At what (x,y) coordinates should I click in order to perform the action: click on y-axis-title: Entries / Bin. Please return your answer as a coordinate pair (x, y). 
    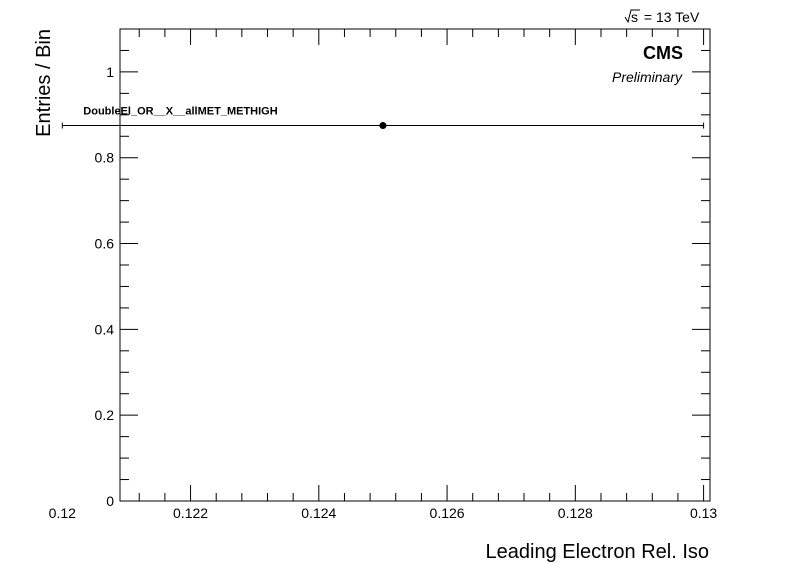
    Looking at the image, I should click on (44, 83).